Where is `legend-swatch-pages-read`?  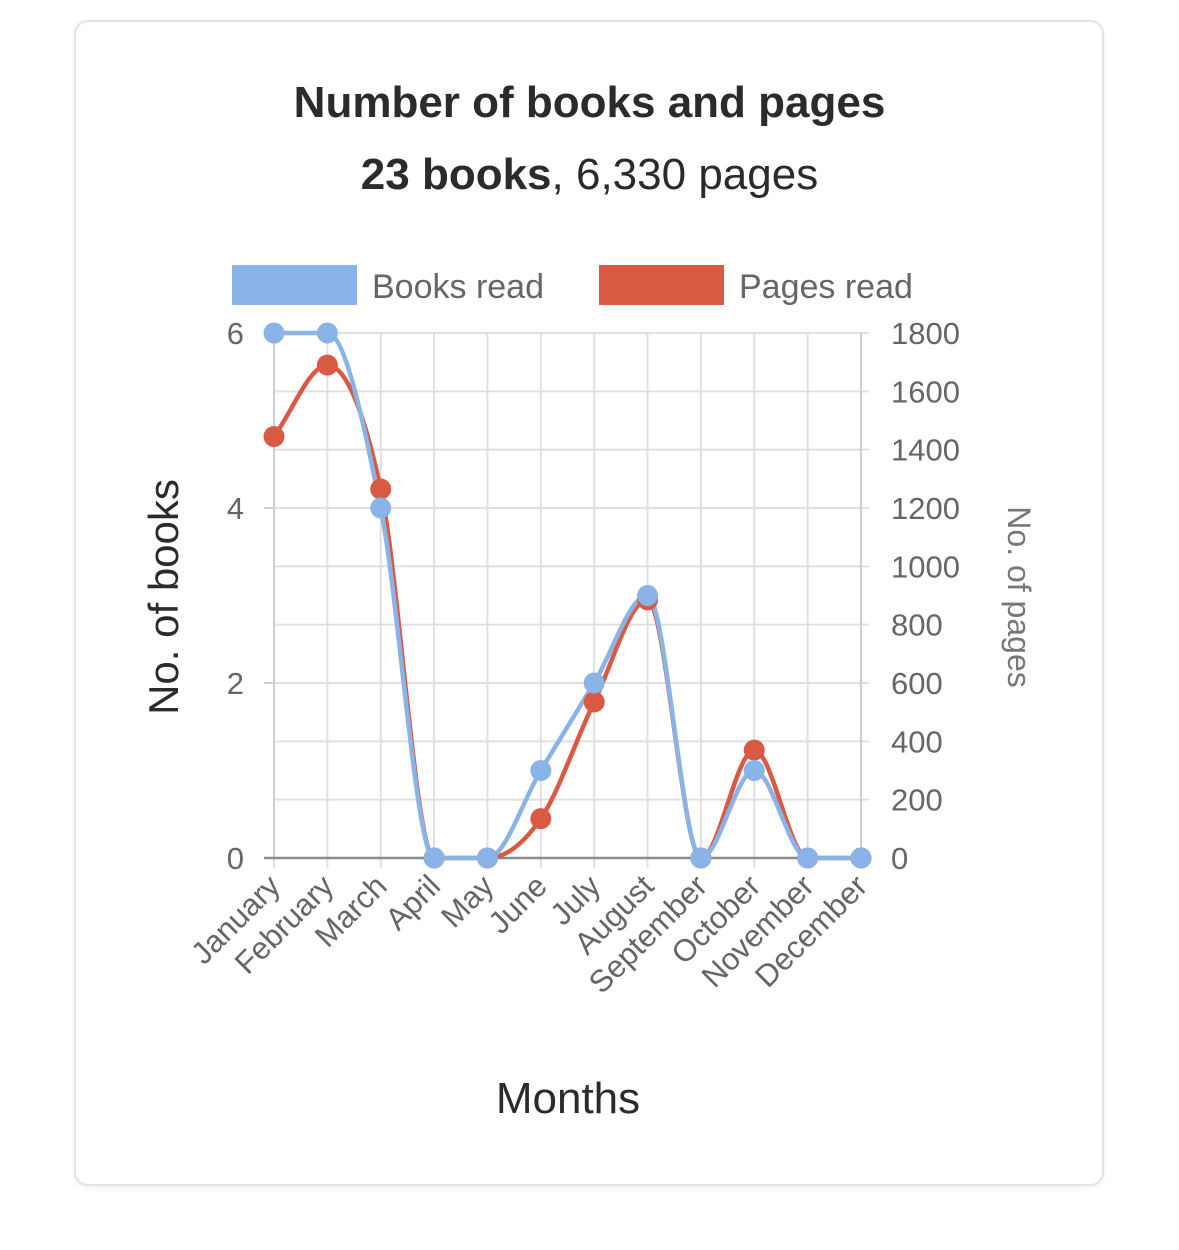 legend-swatch-pages-read is located at coordinates (661, 285).